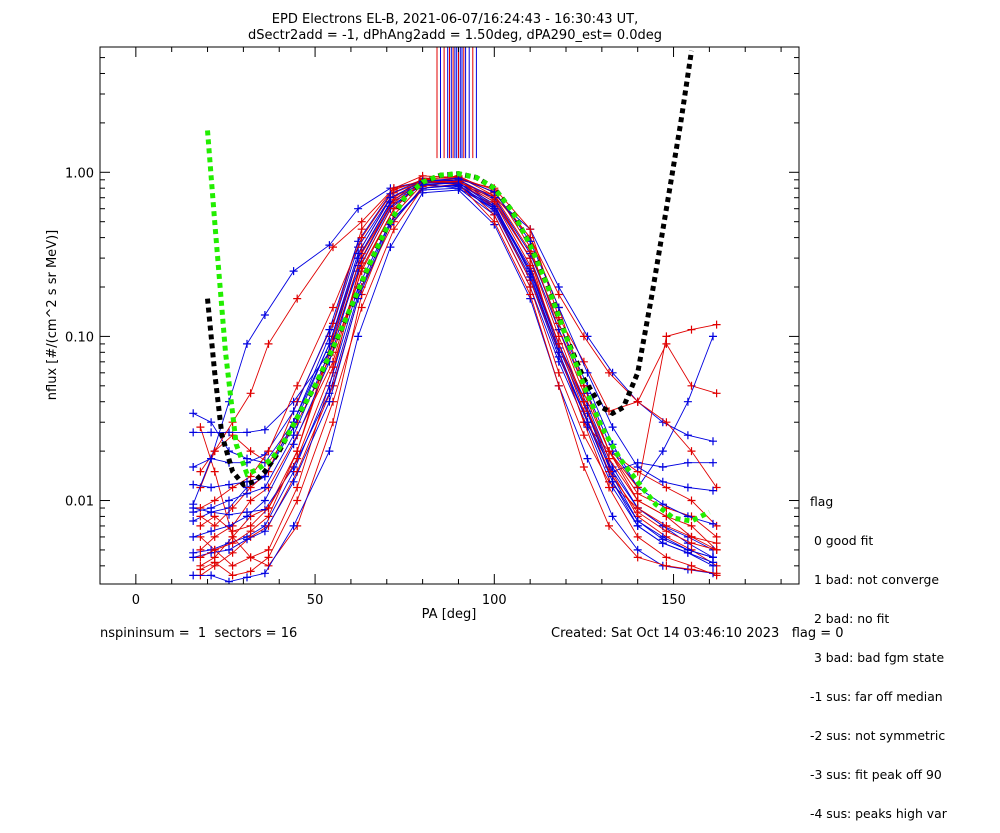 The width and height of the screenshot is (1000, 833). I want to click on y-tick-label: 1.00, so click(79, 173).